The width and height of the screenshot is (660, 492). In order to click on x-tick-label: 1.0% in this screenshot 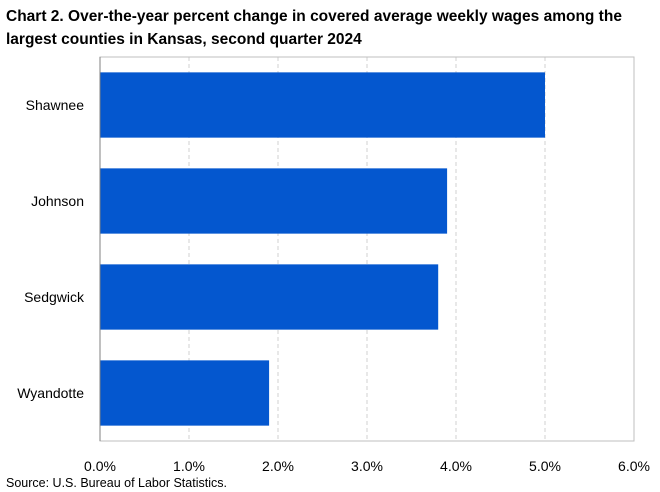, I will do `click(189, 466)`.